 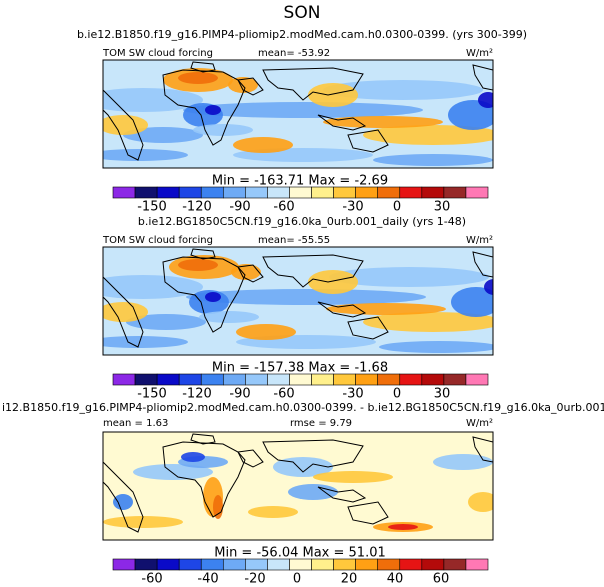 What do you see at coordinates (135, 423) in the screenshot?
I see `stat-label: mean = 1.63` at bounding box center [135, 423].